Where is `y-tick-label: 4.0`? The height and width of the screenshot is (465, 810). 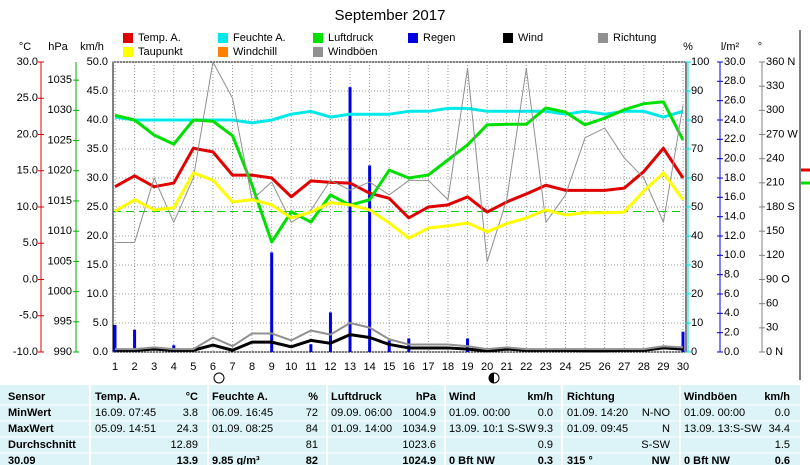
y-tick-label: 4.0 is located at coordinates (731, 313).